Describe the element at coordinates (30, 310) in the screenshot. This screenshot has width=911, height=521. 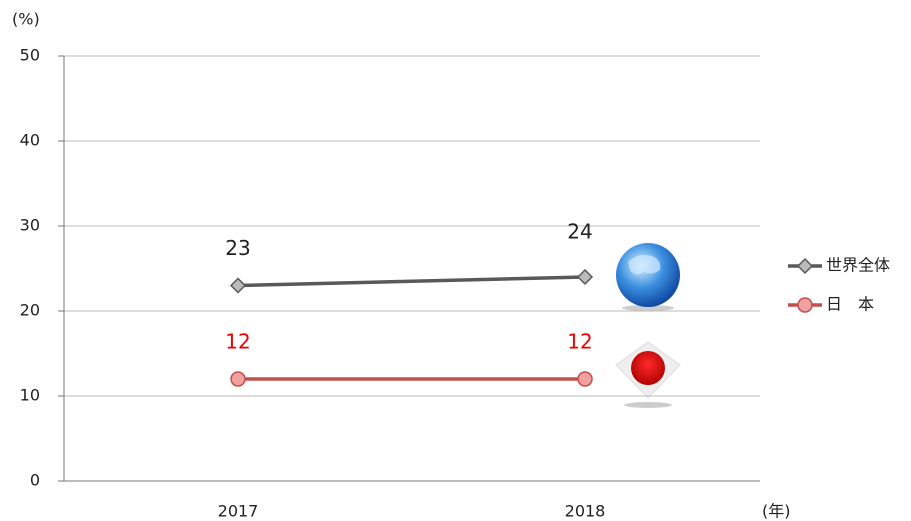
I see `y-tick-label: 20` at that location.